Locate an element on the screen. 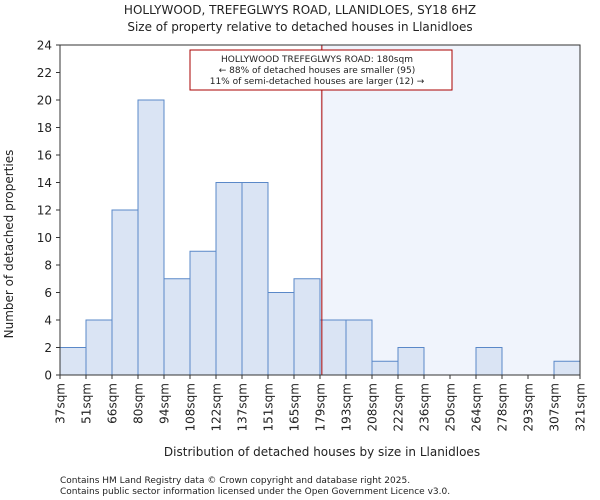  y-tick-label-10: 10 is located at coordinates (44, 238).